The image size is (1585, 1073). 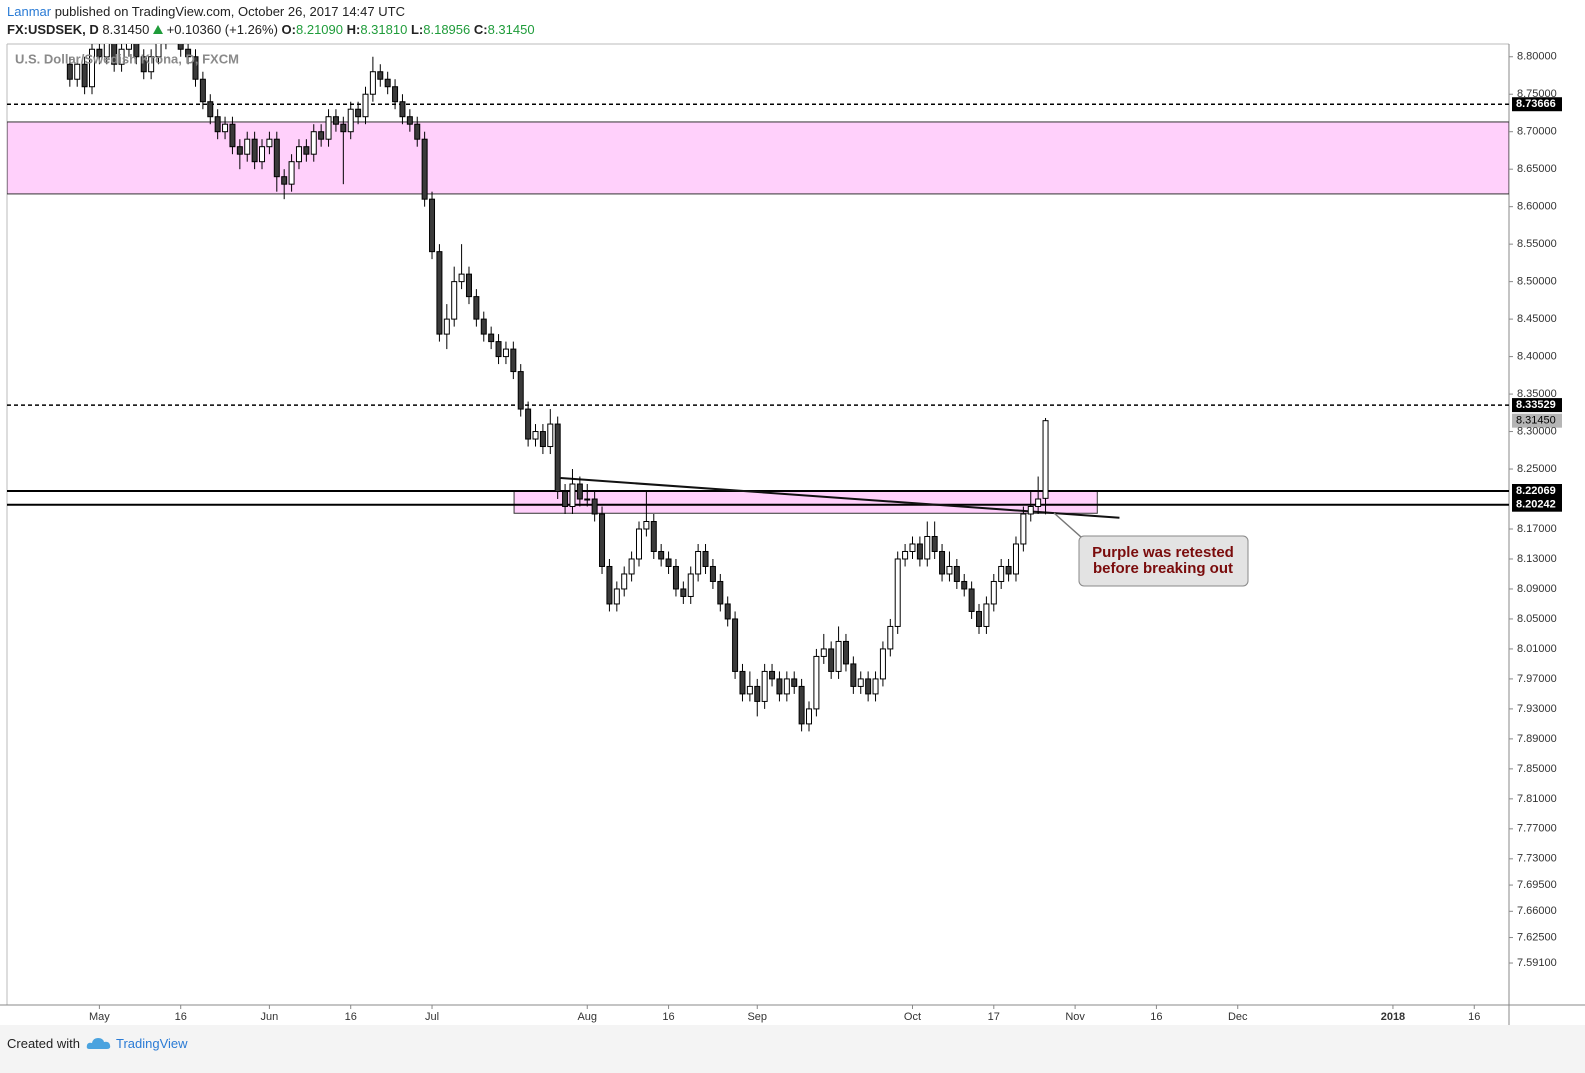 What do you see at coordinates (1537, 244) in the screenshot?
I see `y-tick-label: 8.55000` at bounding box center [1537, 244].